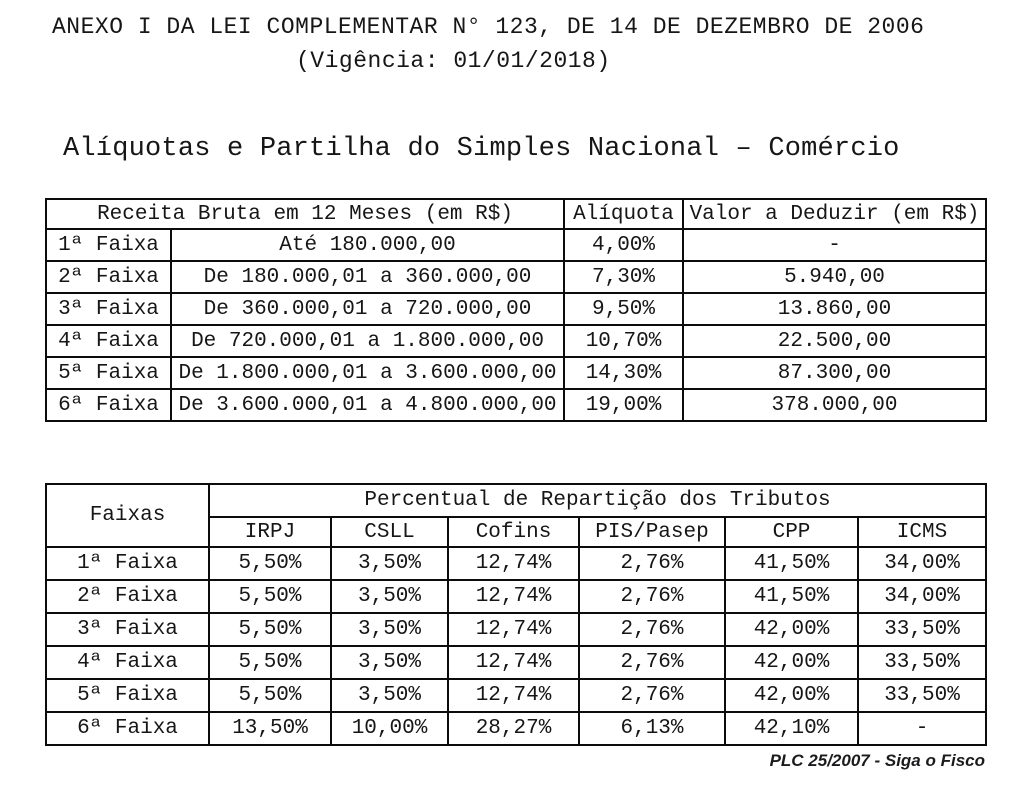 Image resolution: width=1024 pixels, height=794 pixels. I want to click on aliquota-value: 7,30%, so click(623, 277).